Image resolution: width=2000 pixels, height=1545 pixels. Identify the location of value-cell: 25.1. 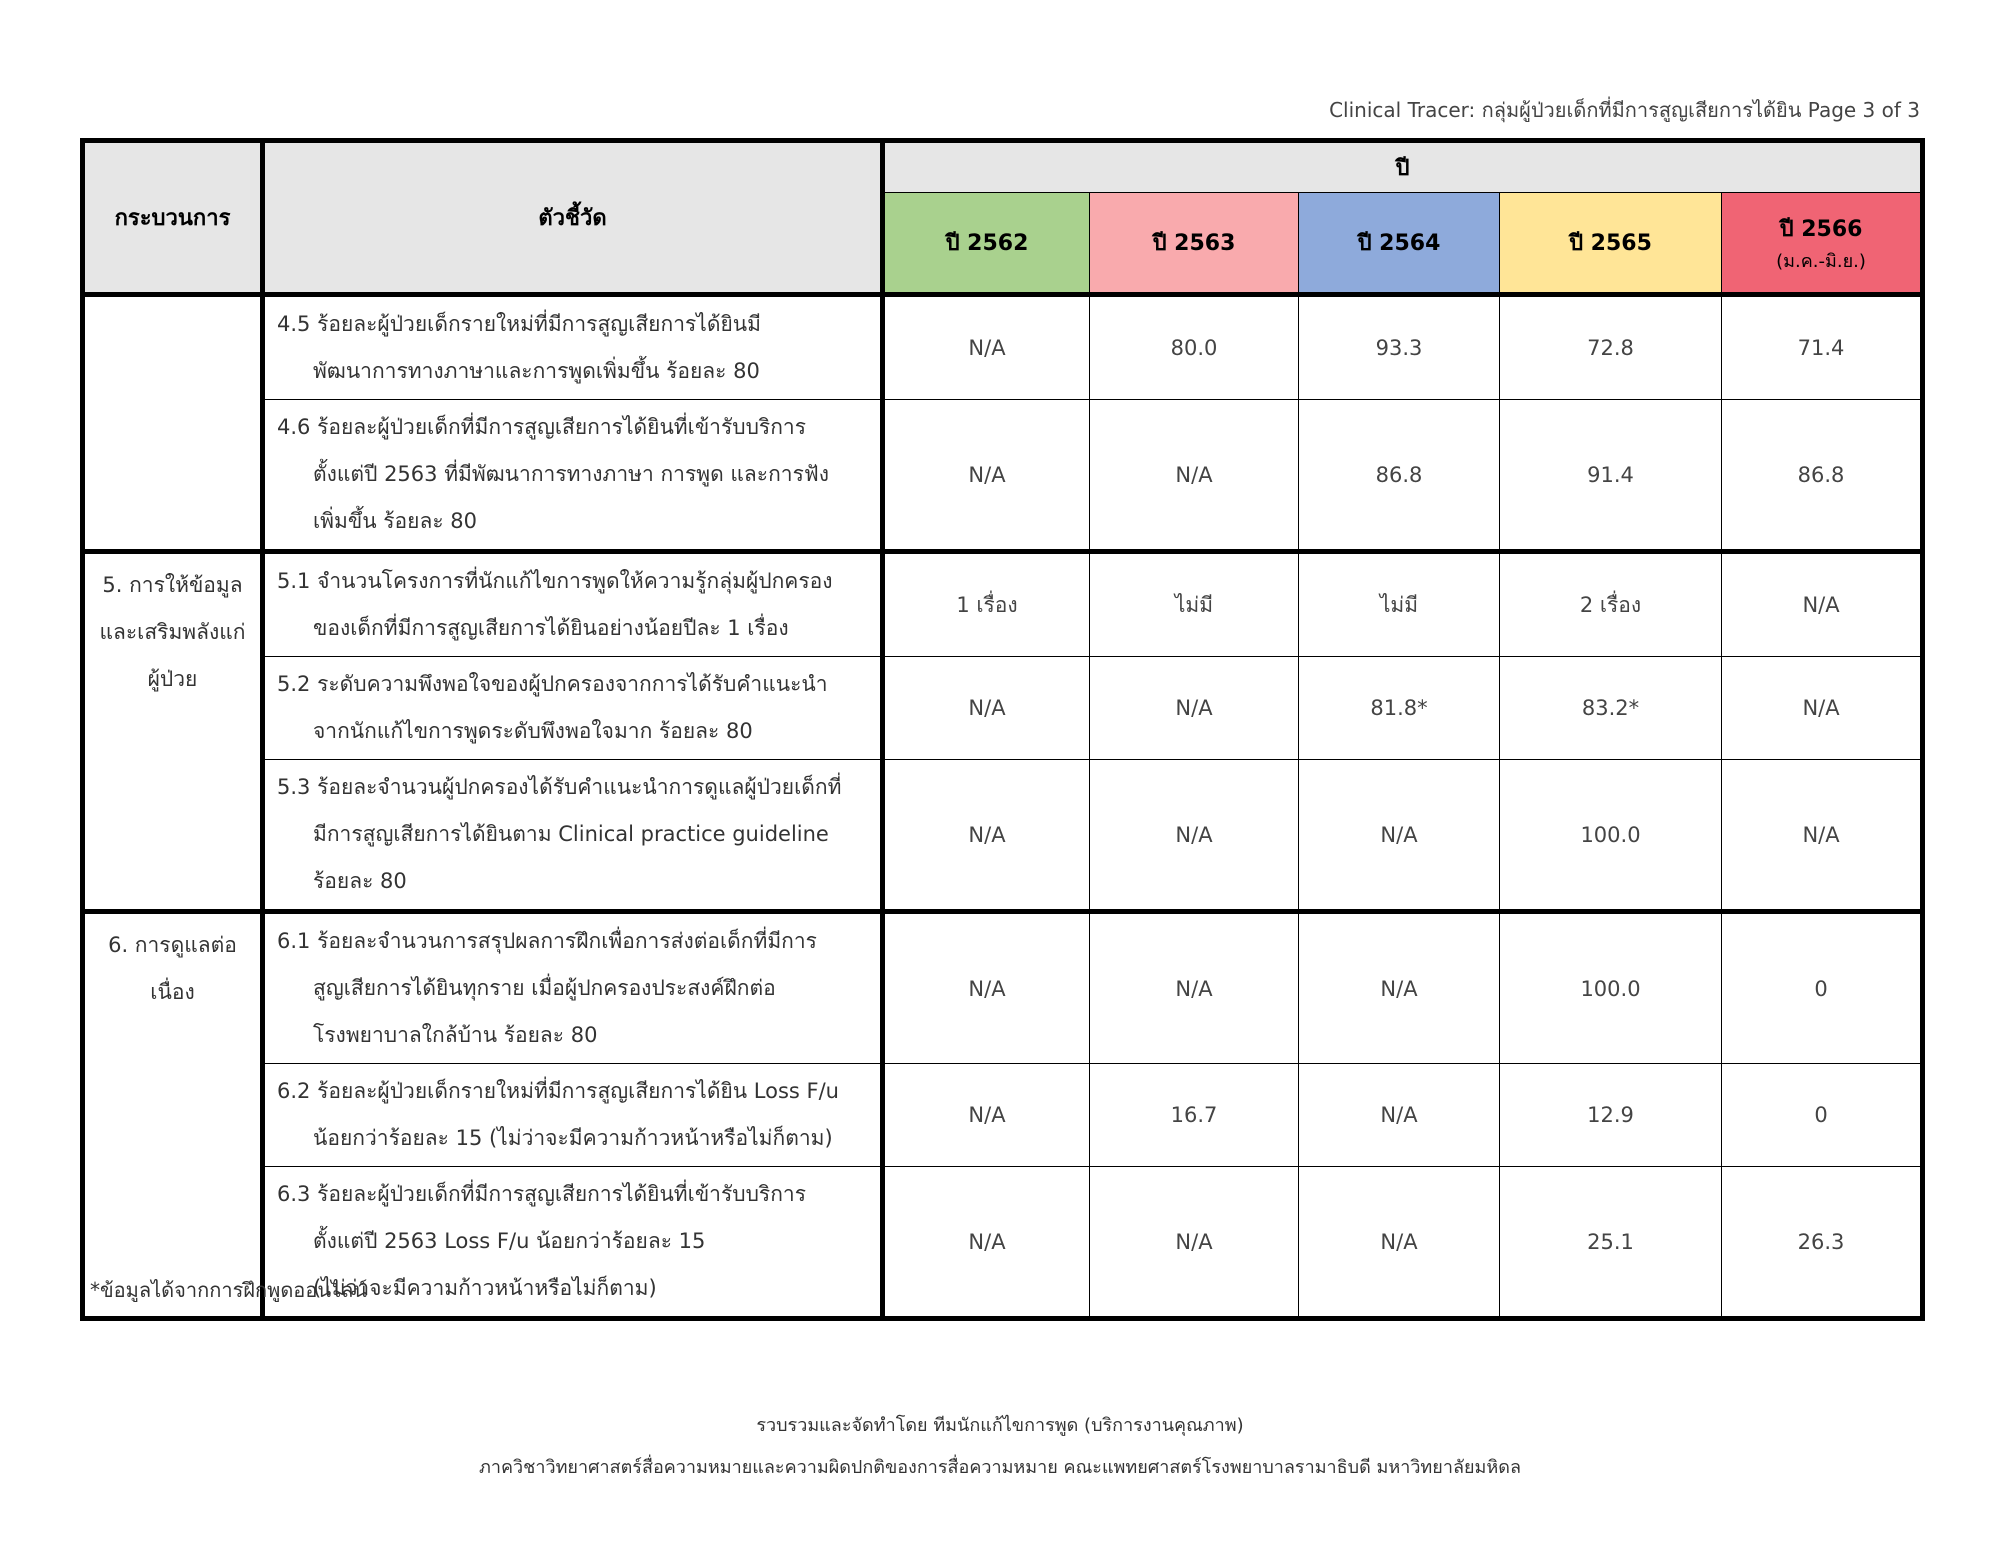
(1610, 1242).